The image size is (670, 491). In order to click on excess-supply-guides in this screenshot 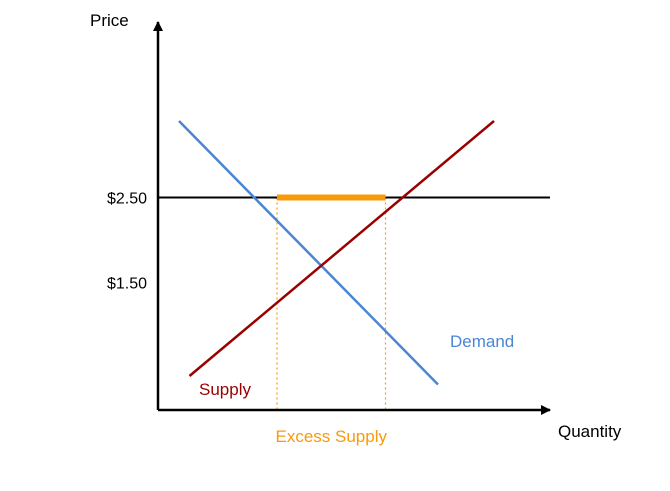, I will do `click(331, 303)`.